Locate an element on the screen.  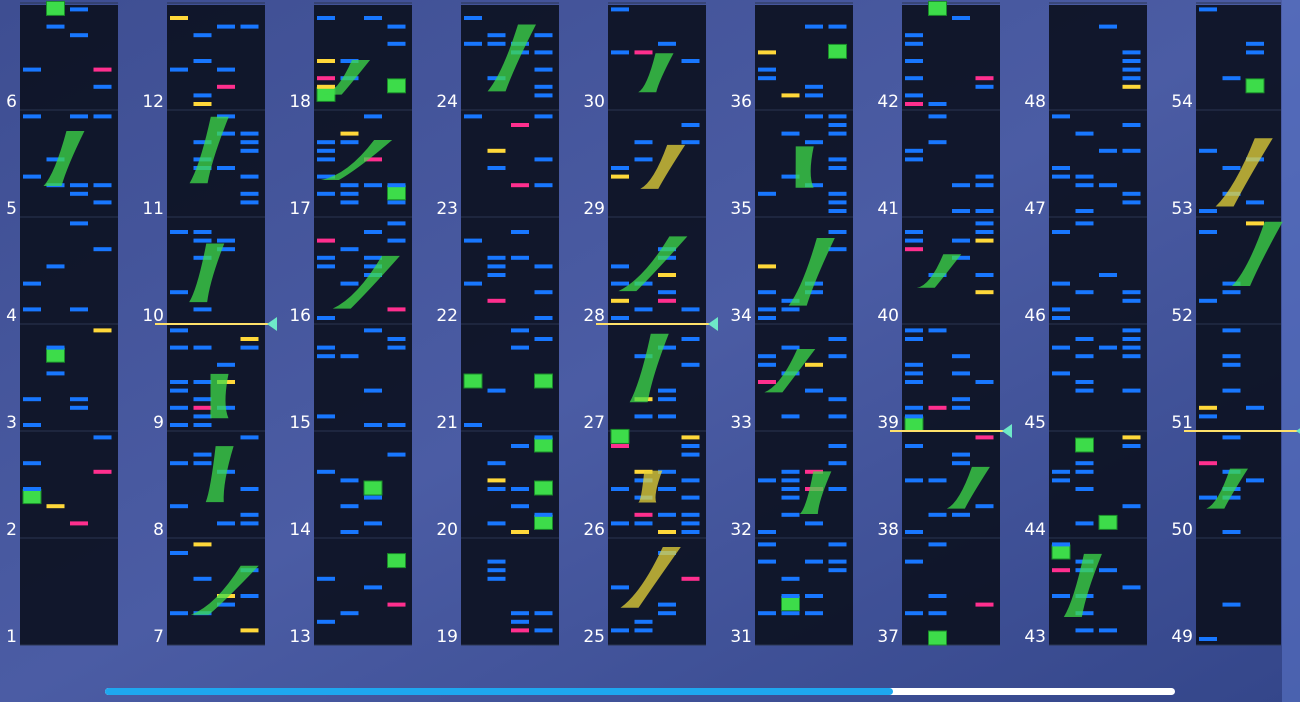
measure-number: 2 is located at coordinates (11, 530).